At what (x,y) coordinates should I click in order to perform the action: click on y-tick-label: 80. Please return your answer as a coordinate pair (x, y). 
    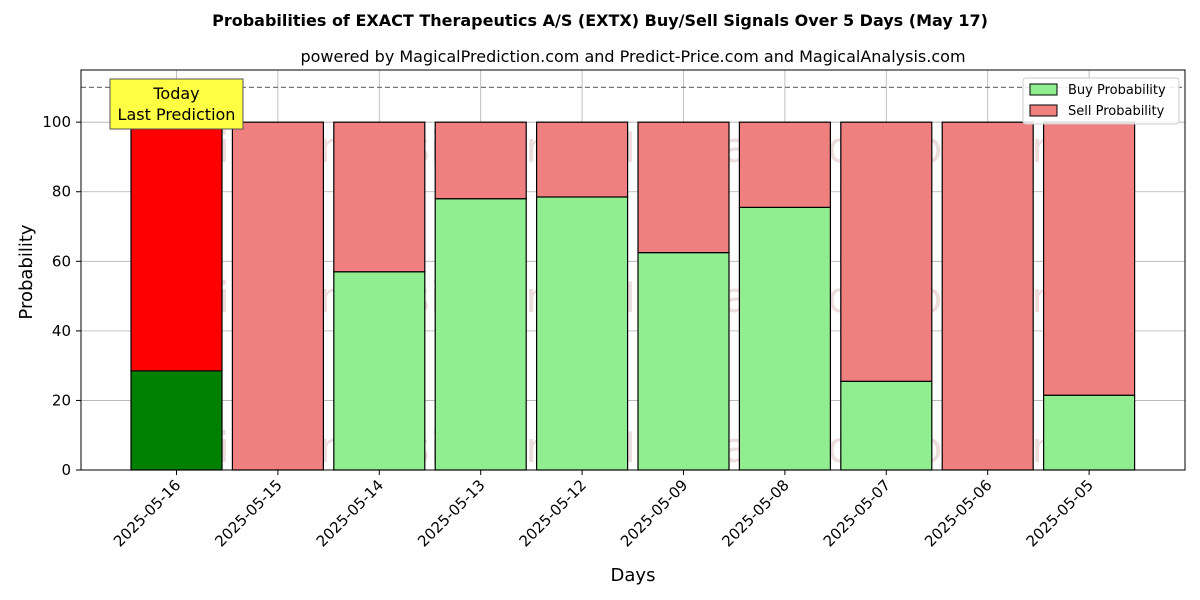
    Looking at the image, I should click on (61, 192).